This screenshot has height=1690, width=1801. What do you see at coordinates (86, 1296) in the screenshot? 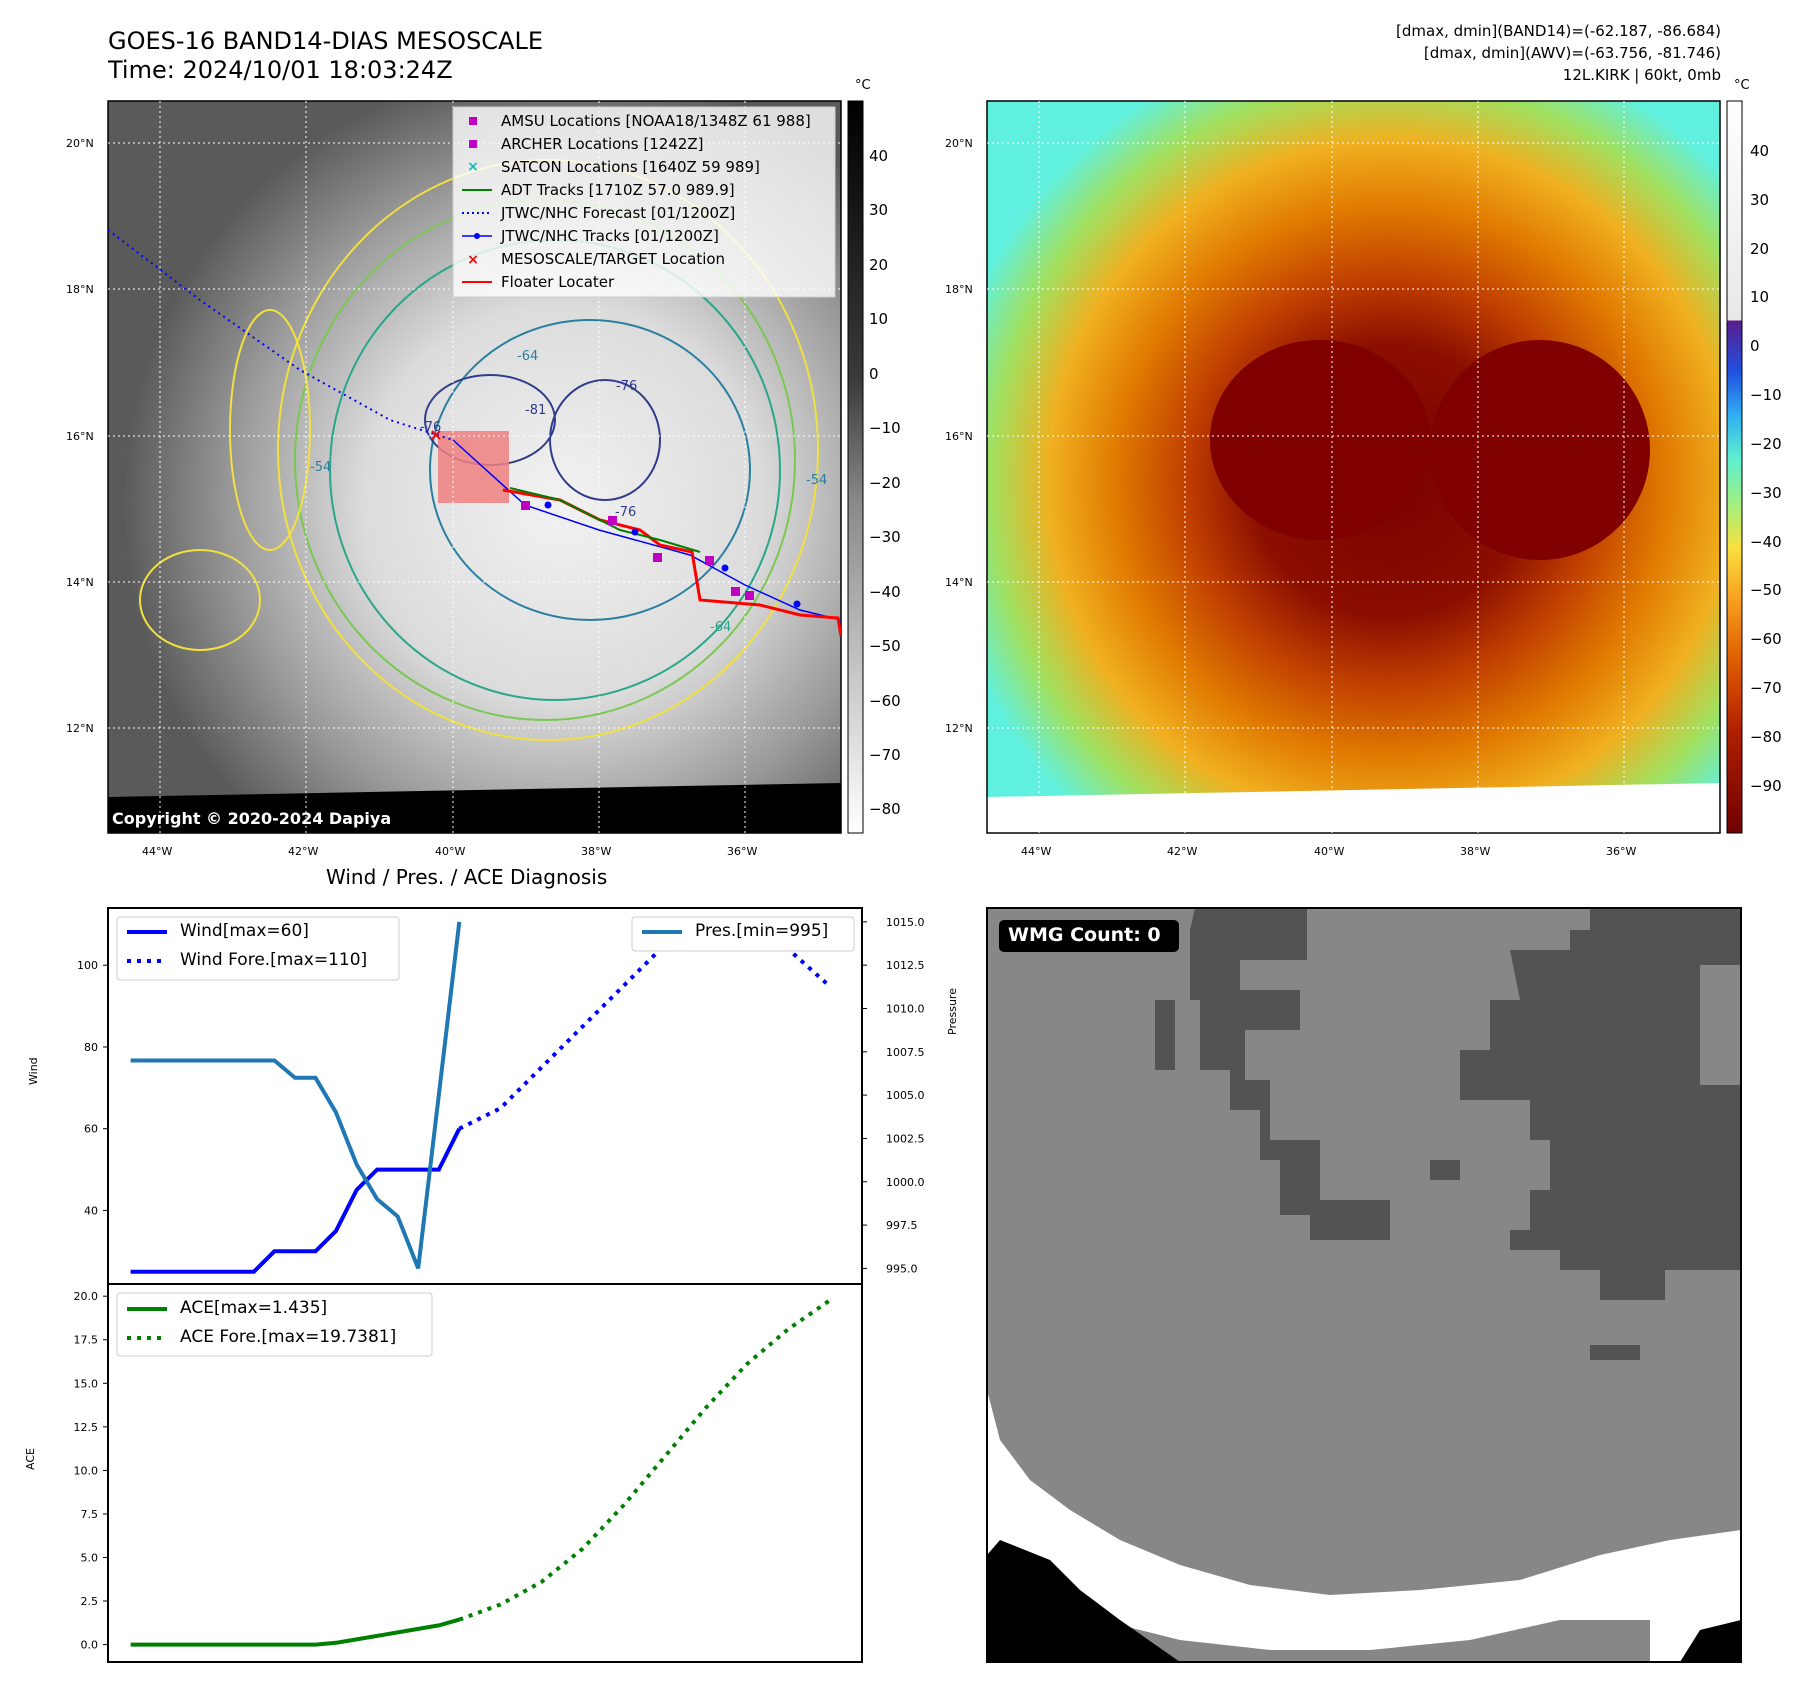
I see `ace-tick-label: 20.0` at bounding box center [86, 1296].